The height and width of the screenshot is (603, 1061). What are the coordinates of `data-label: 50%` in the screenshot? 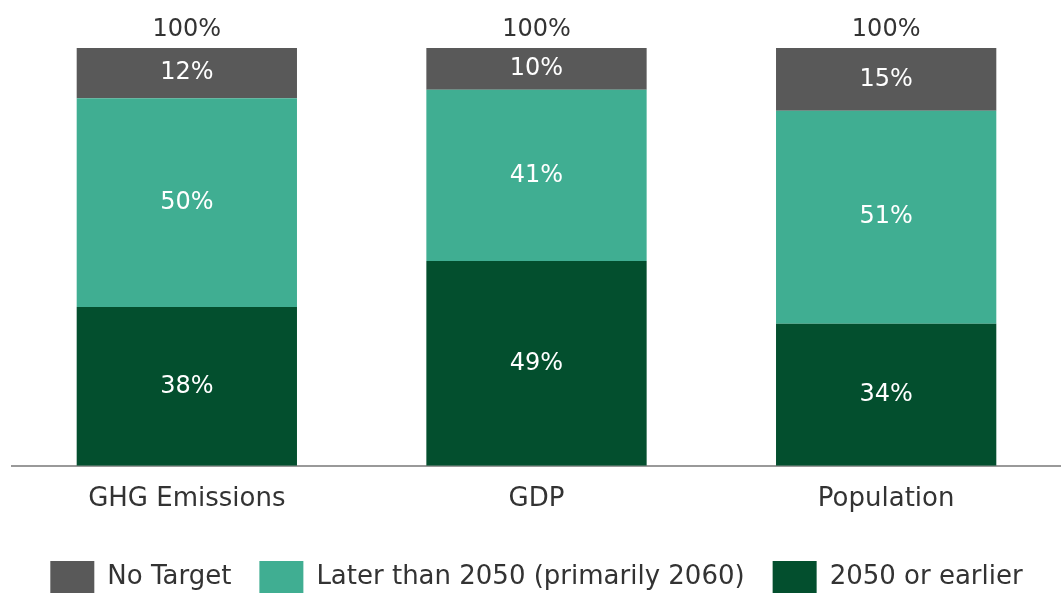 It's located at (187, 200).